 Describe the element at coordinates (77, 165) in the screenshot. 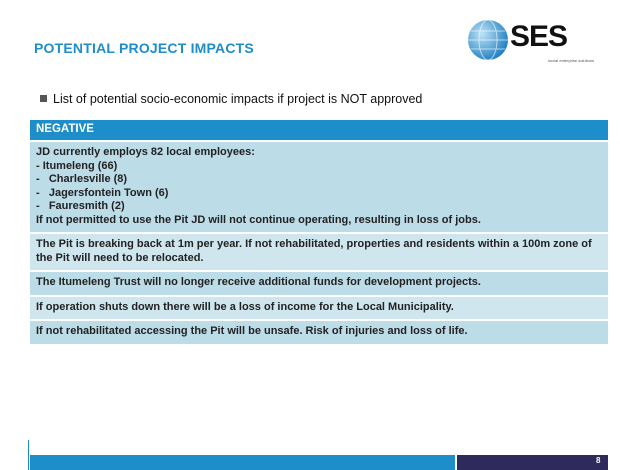

I see `row-text: - Itumeleng (66)` at that location.